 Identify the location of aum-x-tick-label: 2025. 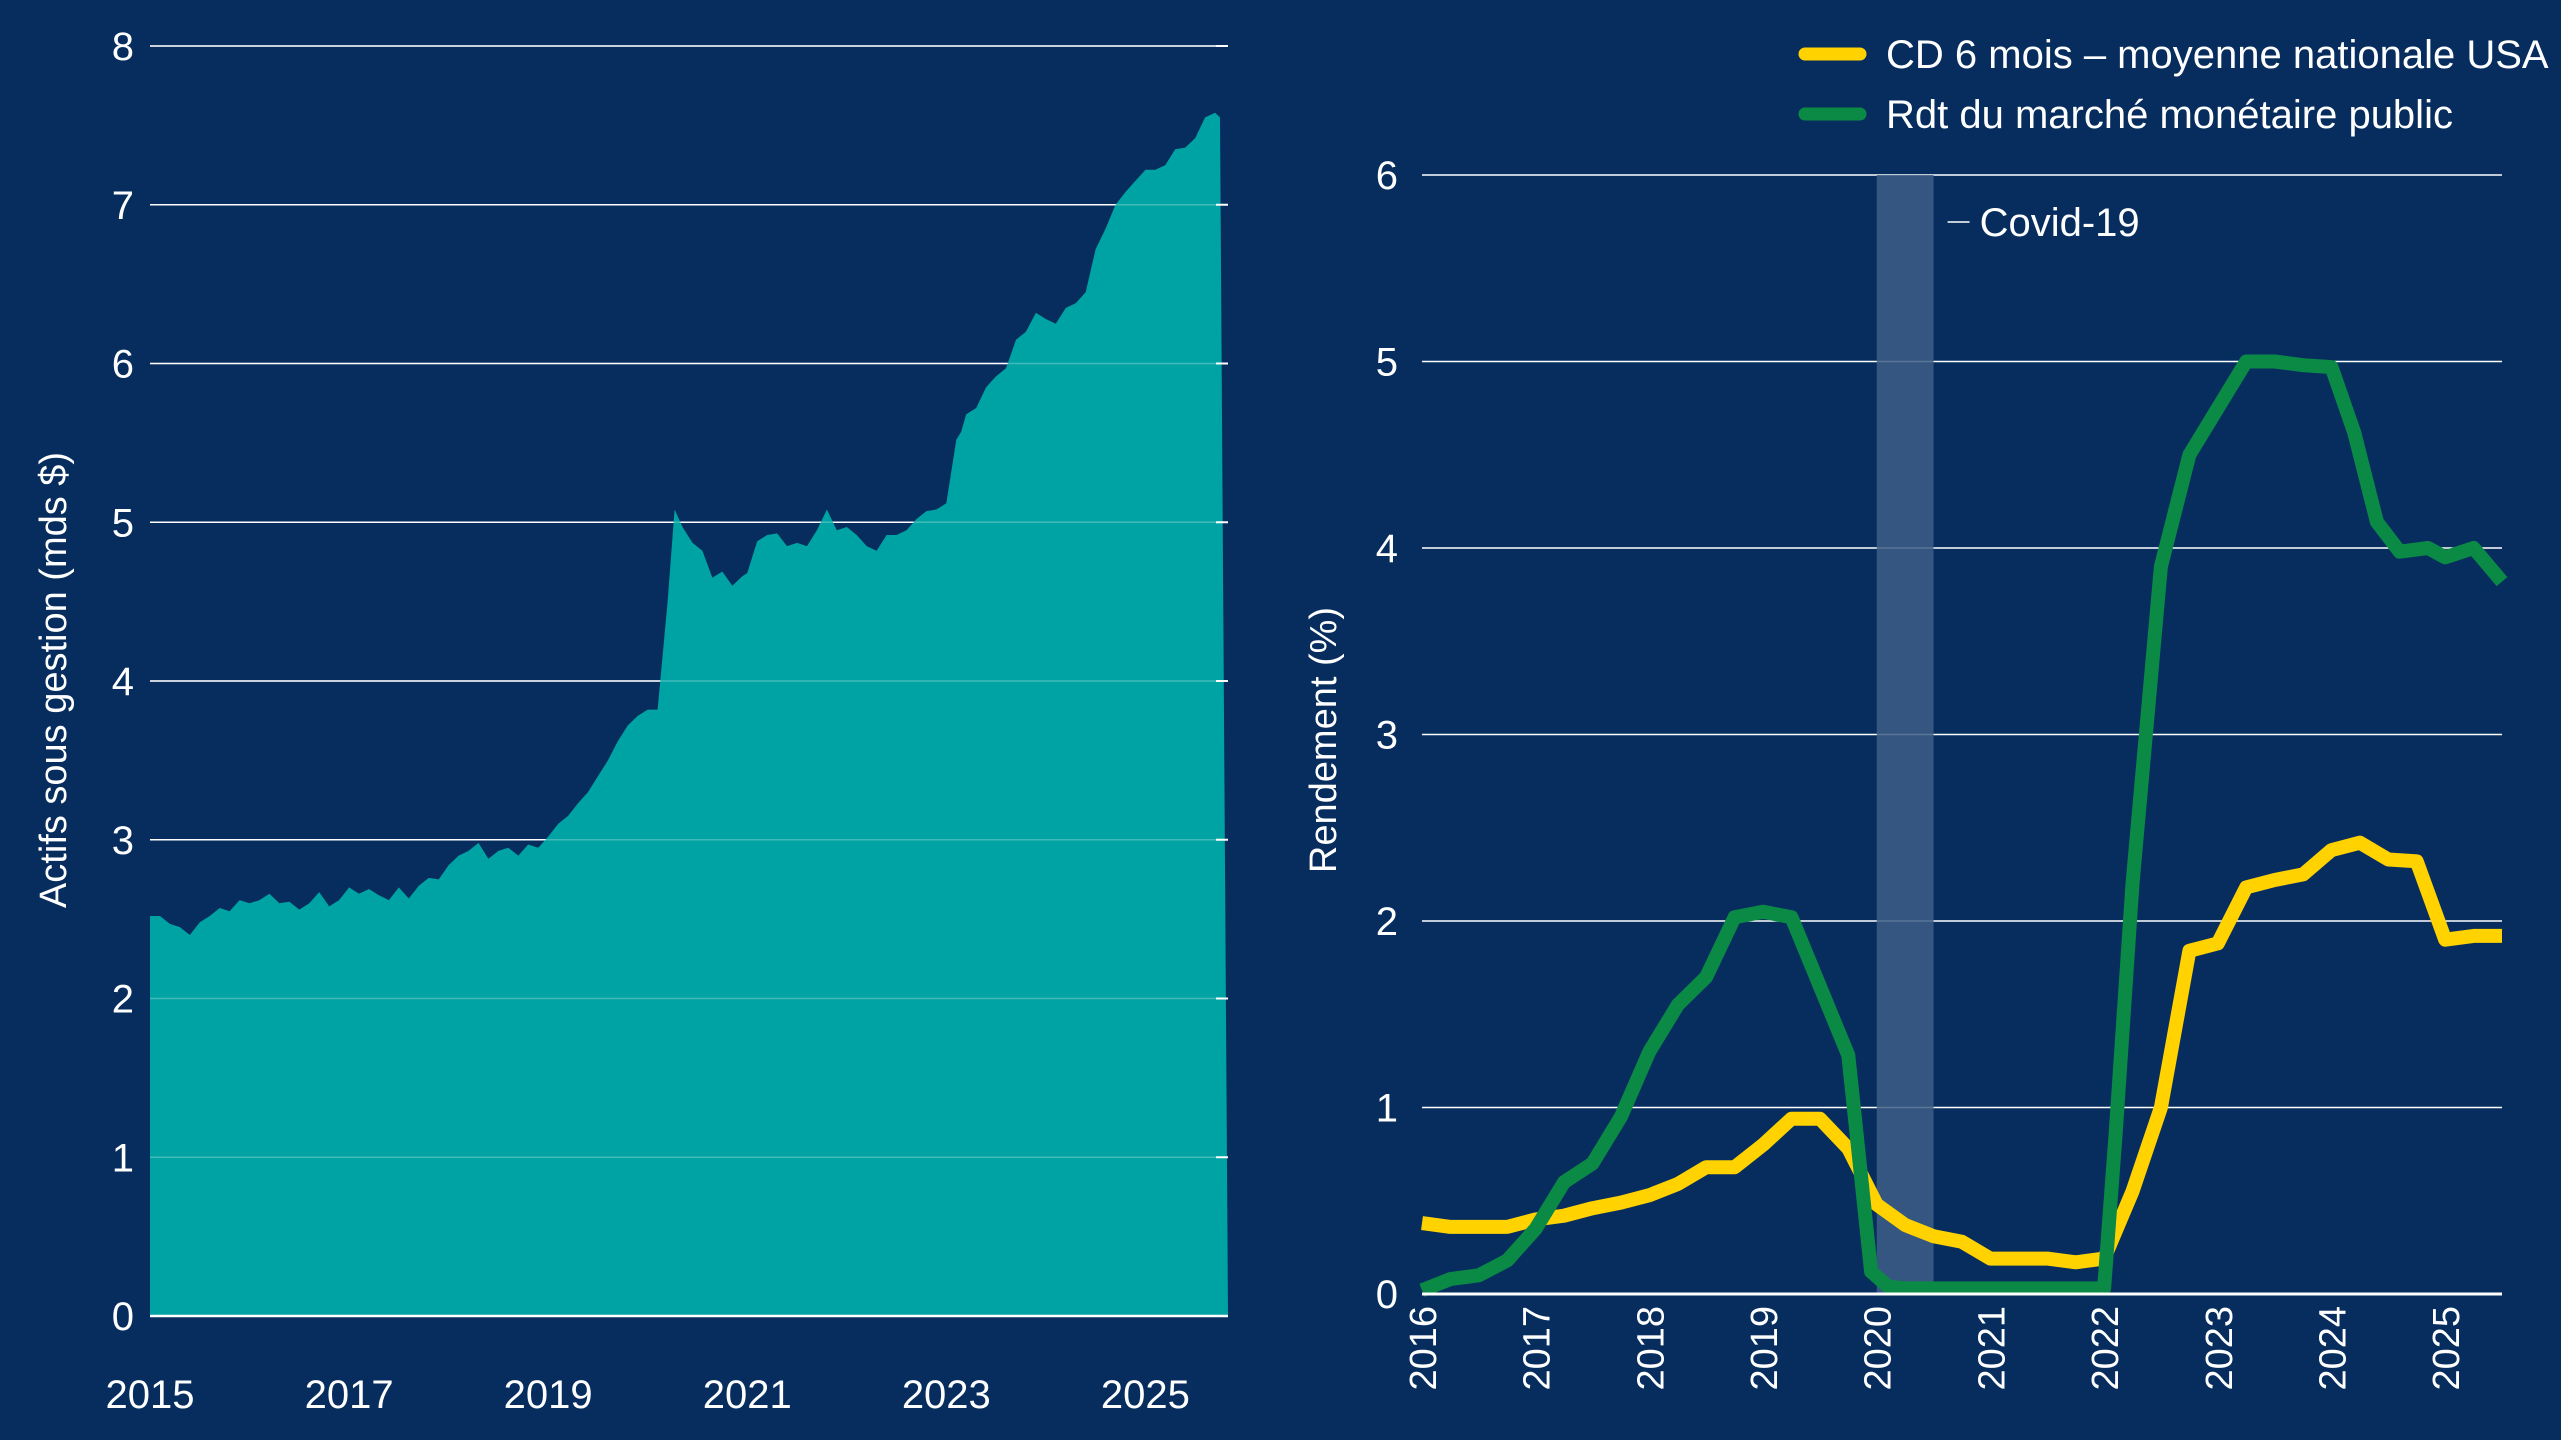
(1145, 1395).